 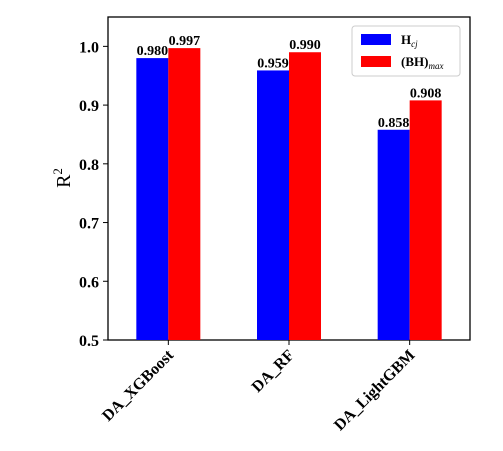 I want to click on value-label-da-lightgbm-series-0: 0.858, so click(x=394, y=123).